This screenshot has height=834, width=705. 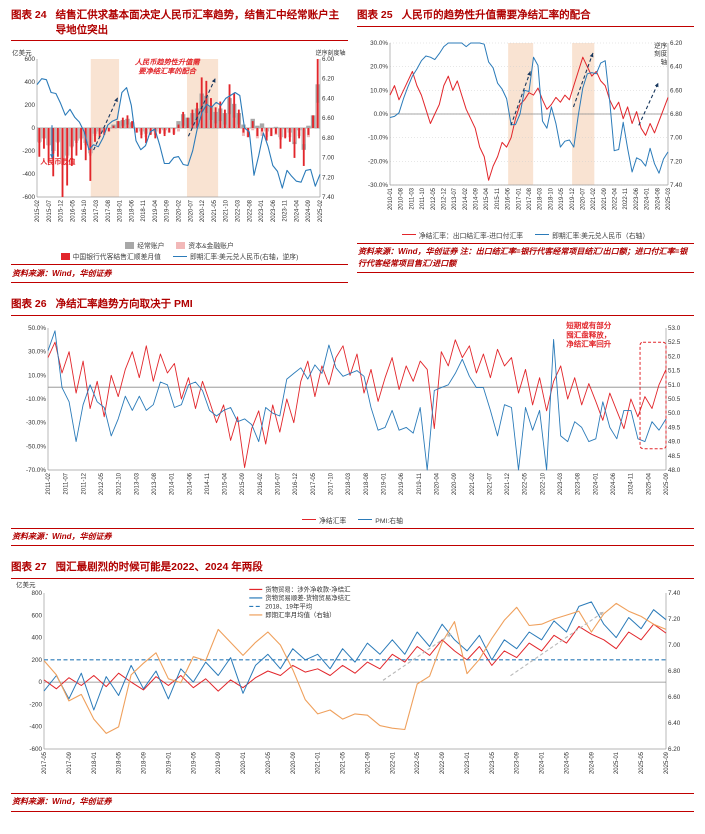 What do you see at coordinates (324, 520) in the screenshot?
I see `legend-item: 净结汇率` at bounding box center [324, 520].